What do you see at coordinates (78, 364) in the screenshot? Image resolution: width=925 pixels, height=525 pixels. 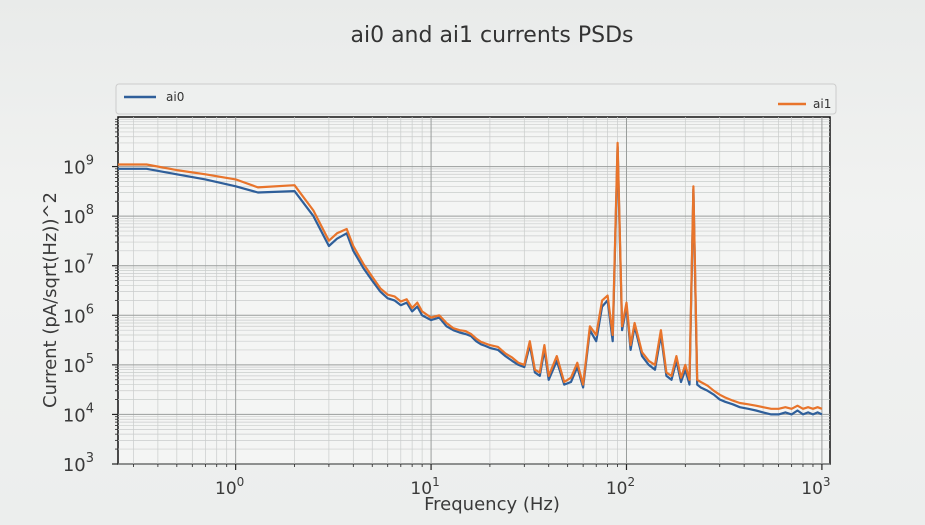 I see `y-tick-label-2: 10⁵` at bounding box center [78, 364].